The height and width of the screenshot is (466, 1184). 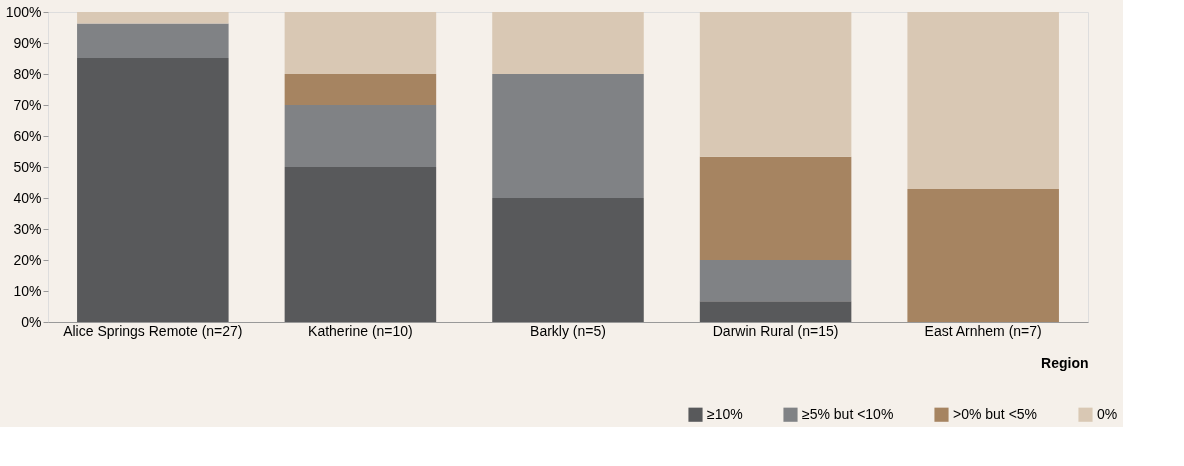 I want to click on y-tick-label: 60%, so click(x=27, y=135).